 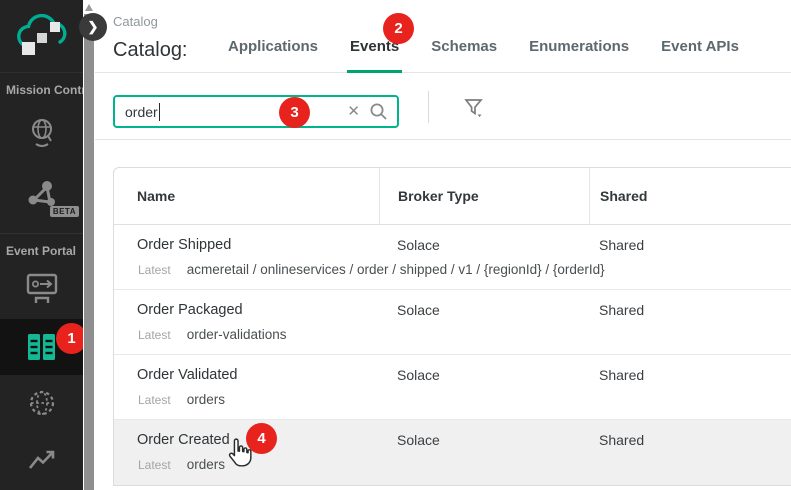 What do you see at coordinates (294, 112) in the screenshot?
I see `step-badge-3: 3` at bounding box center [294, 112].